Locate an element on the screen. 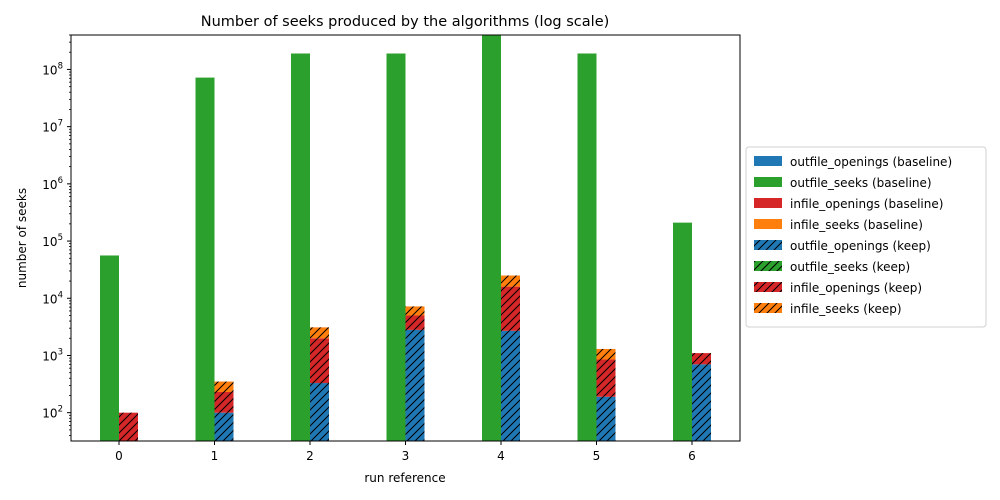  bar-outfile-seeks-baseline--run-3 is located at coordinates (396, 247).